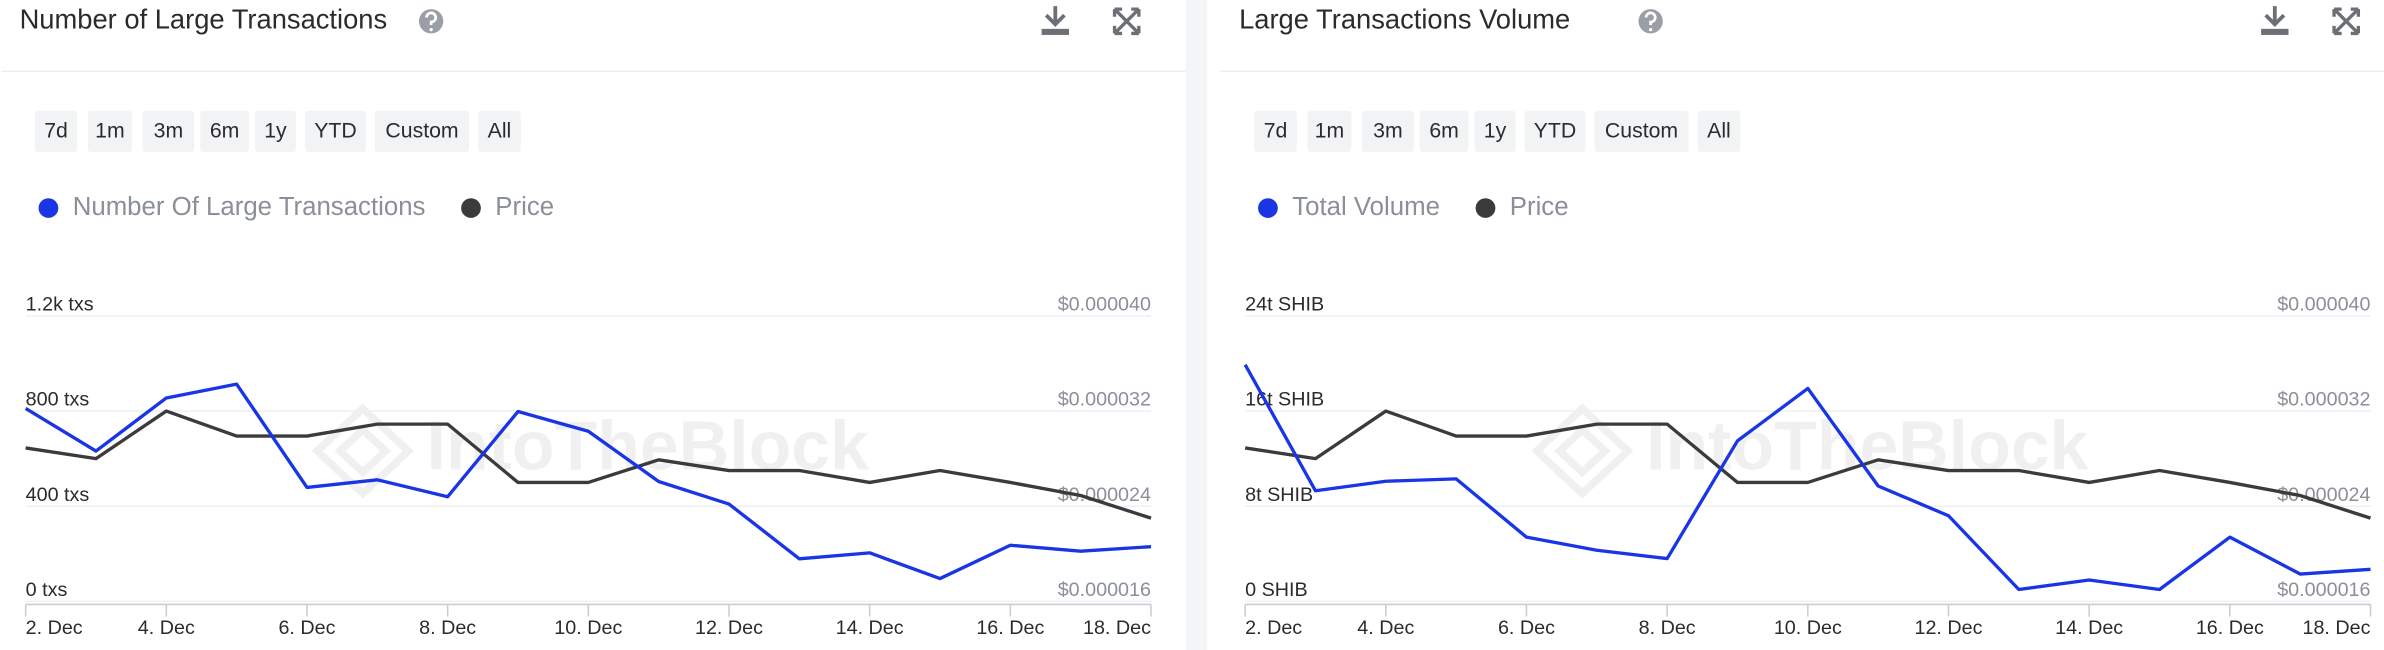 This screenshot has width=2384, height=650. What do you see at coordinates (1284, 400) in the screenshot?
I see `y-tick-label: 16t SHIB` at bounding box center [1284, 400].